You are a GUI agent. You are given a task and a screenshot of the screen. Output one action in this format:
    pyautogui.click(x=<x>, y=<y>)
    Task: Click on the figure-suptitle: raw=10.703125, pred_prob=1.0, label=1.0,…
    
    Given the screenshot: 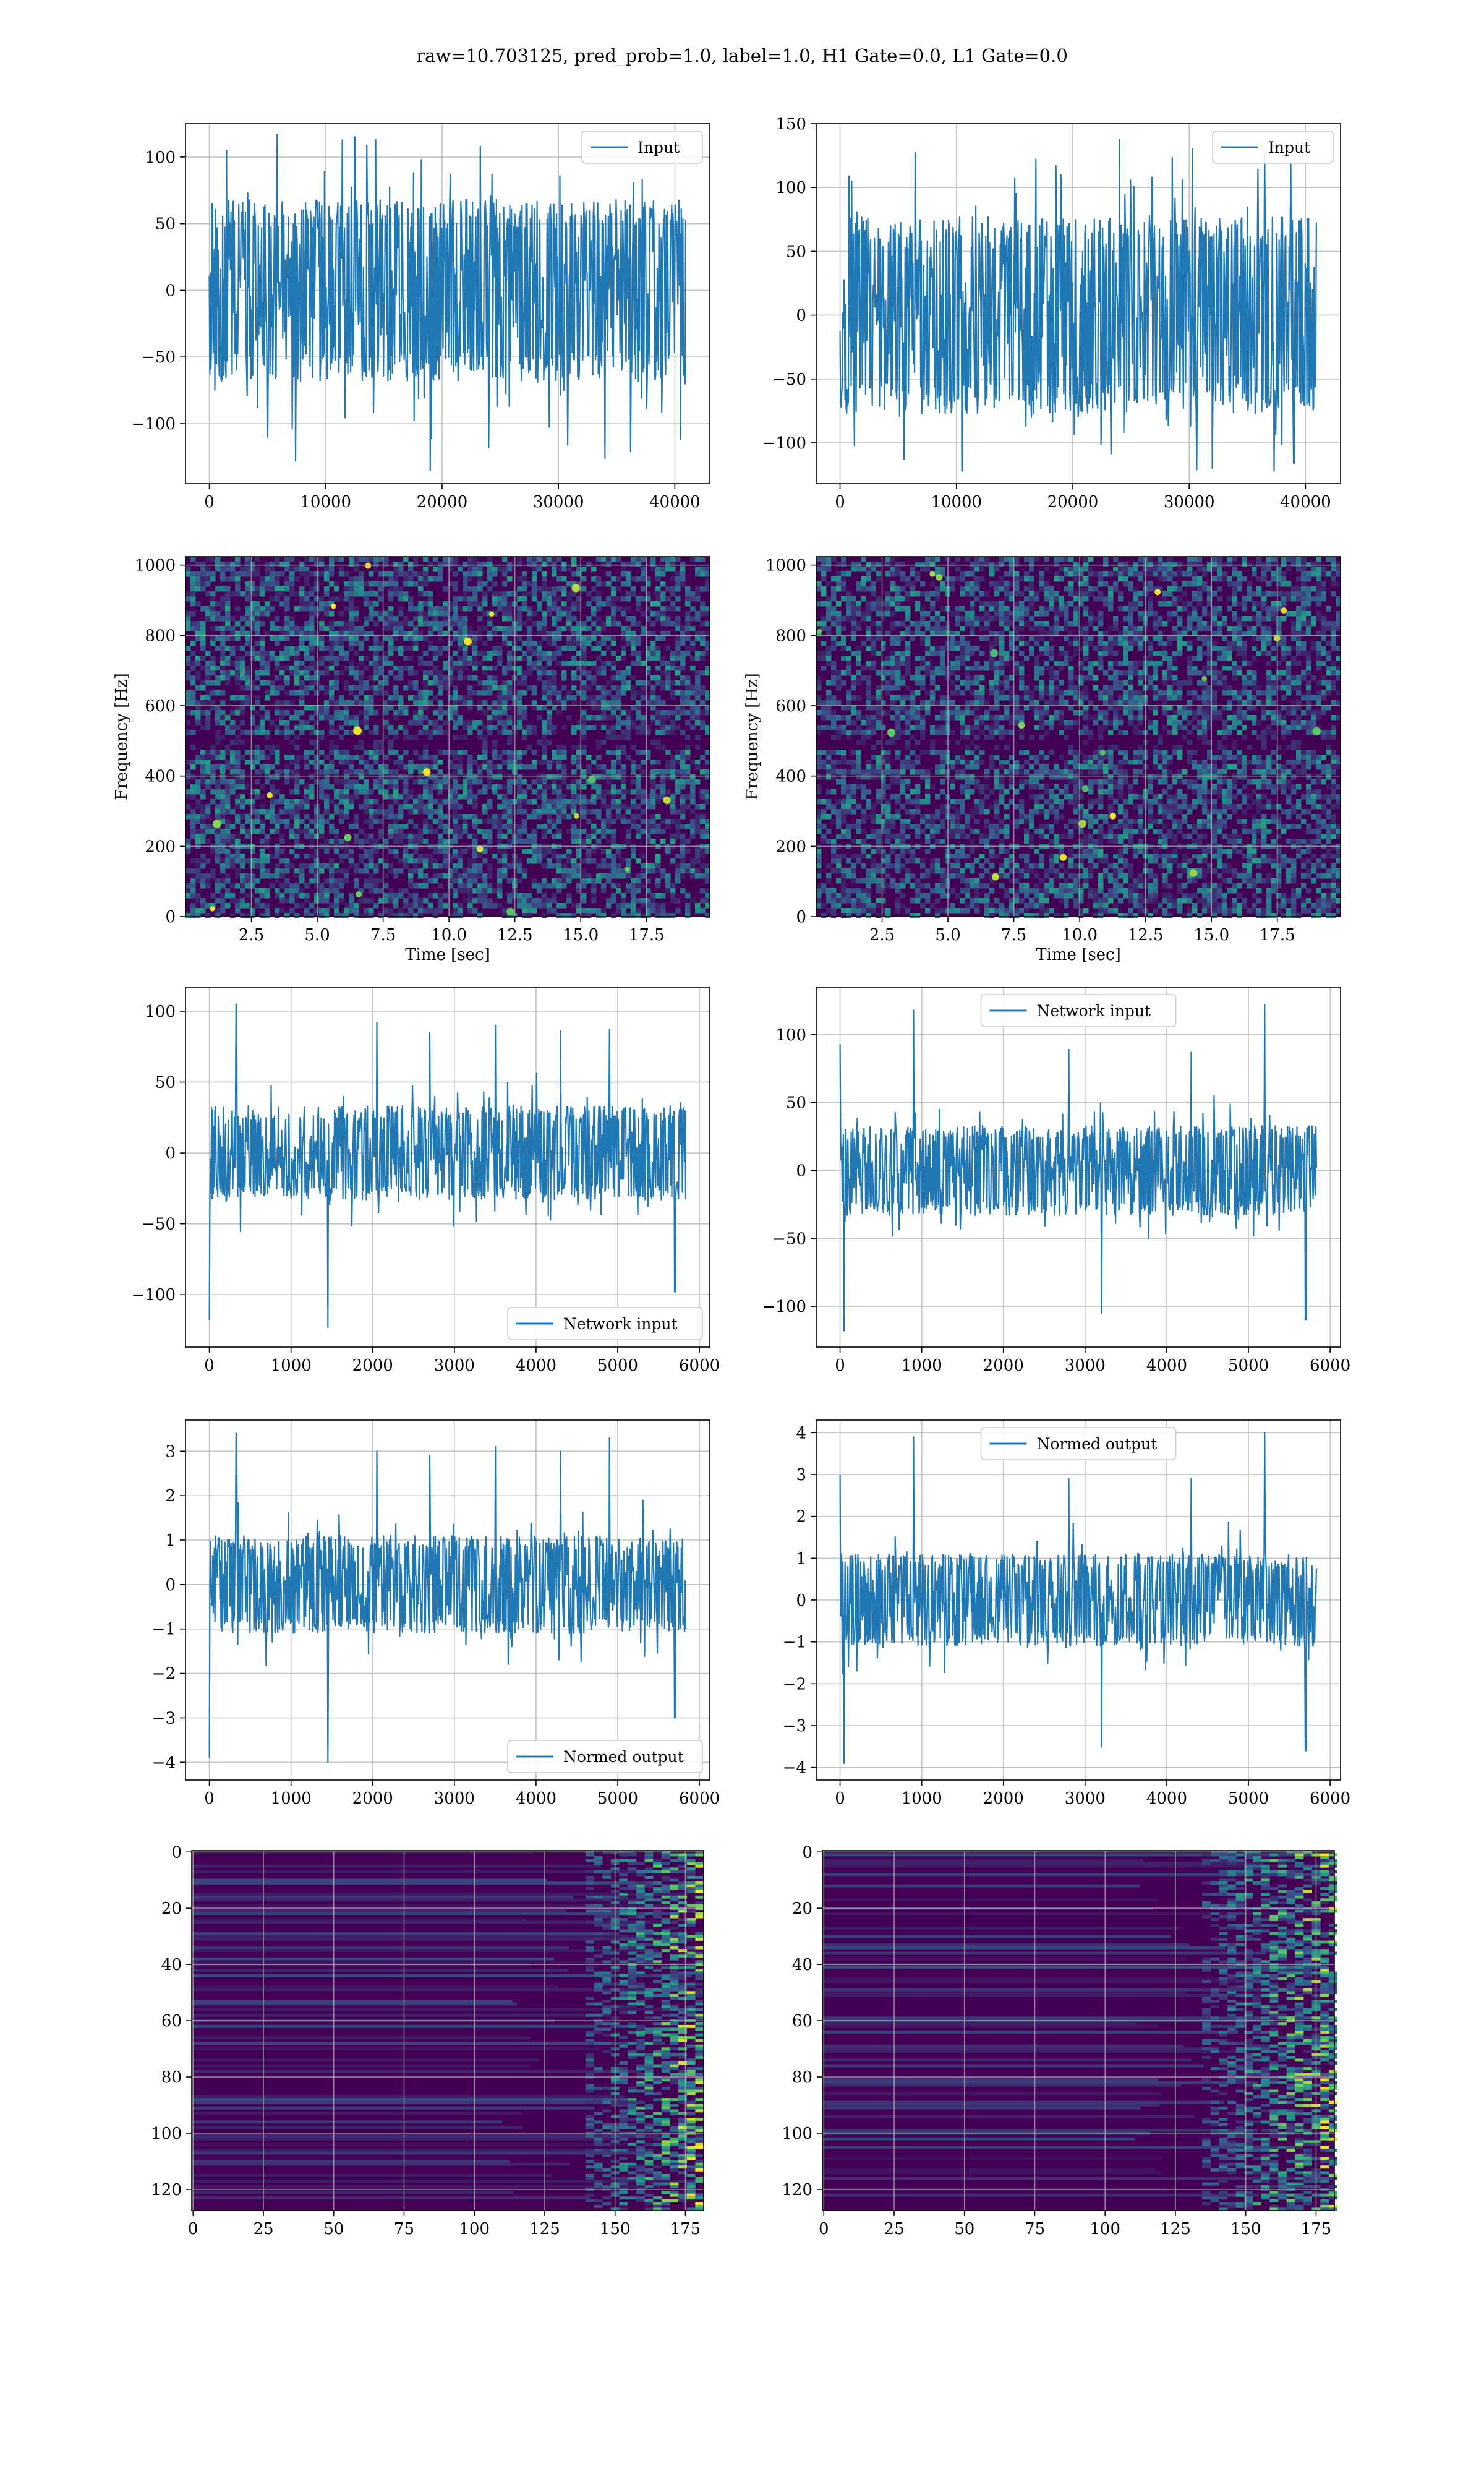 What is the action you would take?
    pyautogui.click(x=742, y=56)
    